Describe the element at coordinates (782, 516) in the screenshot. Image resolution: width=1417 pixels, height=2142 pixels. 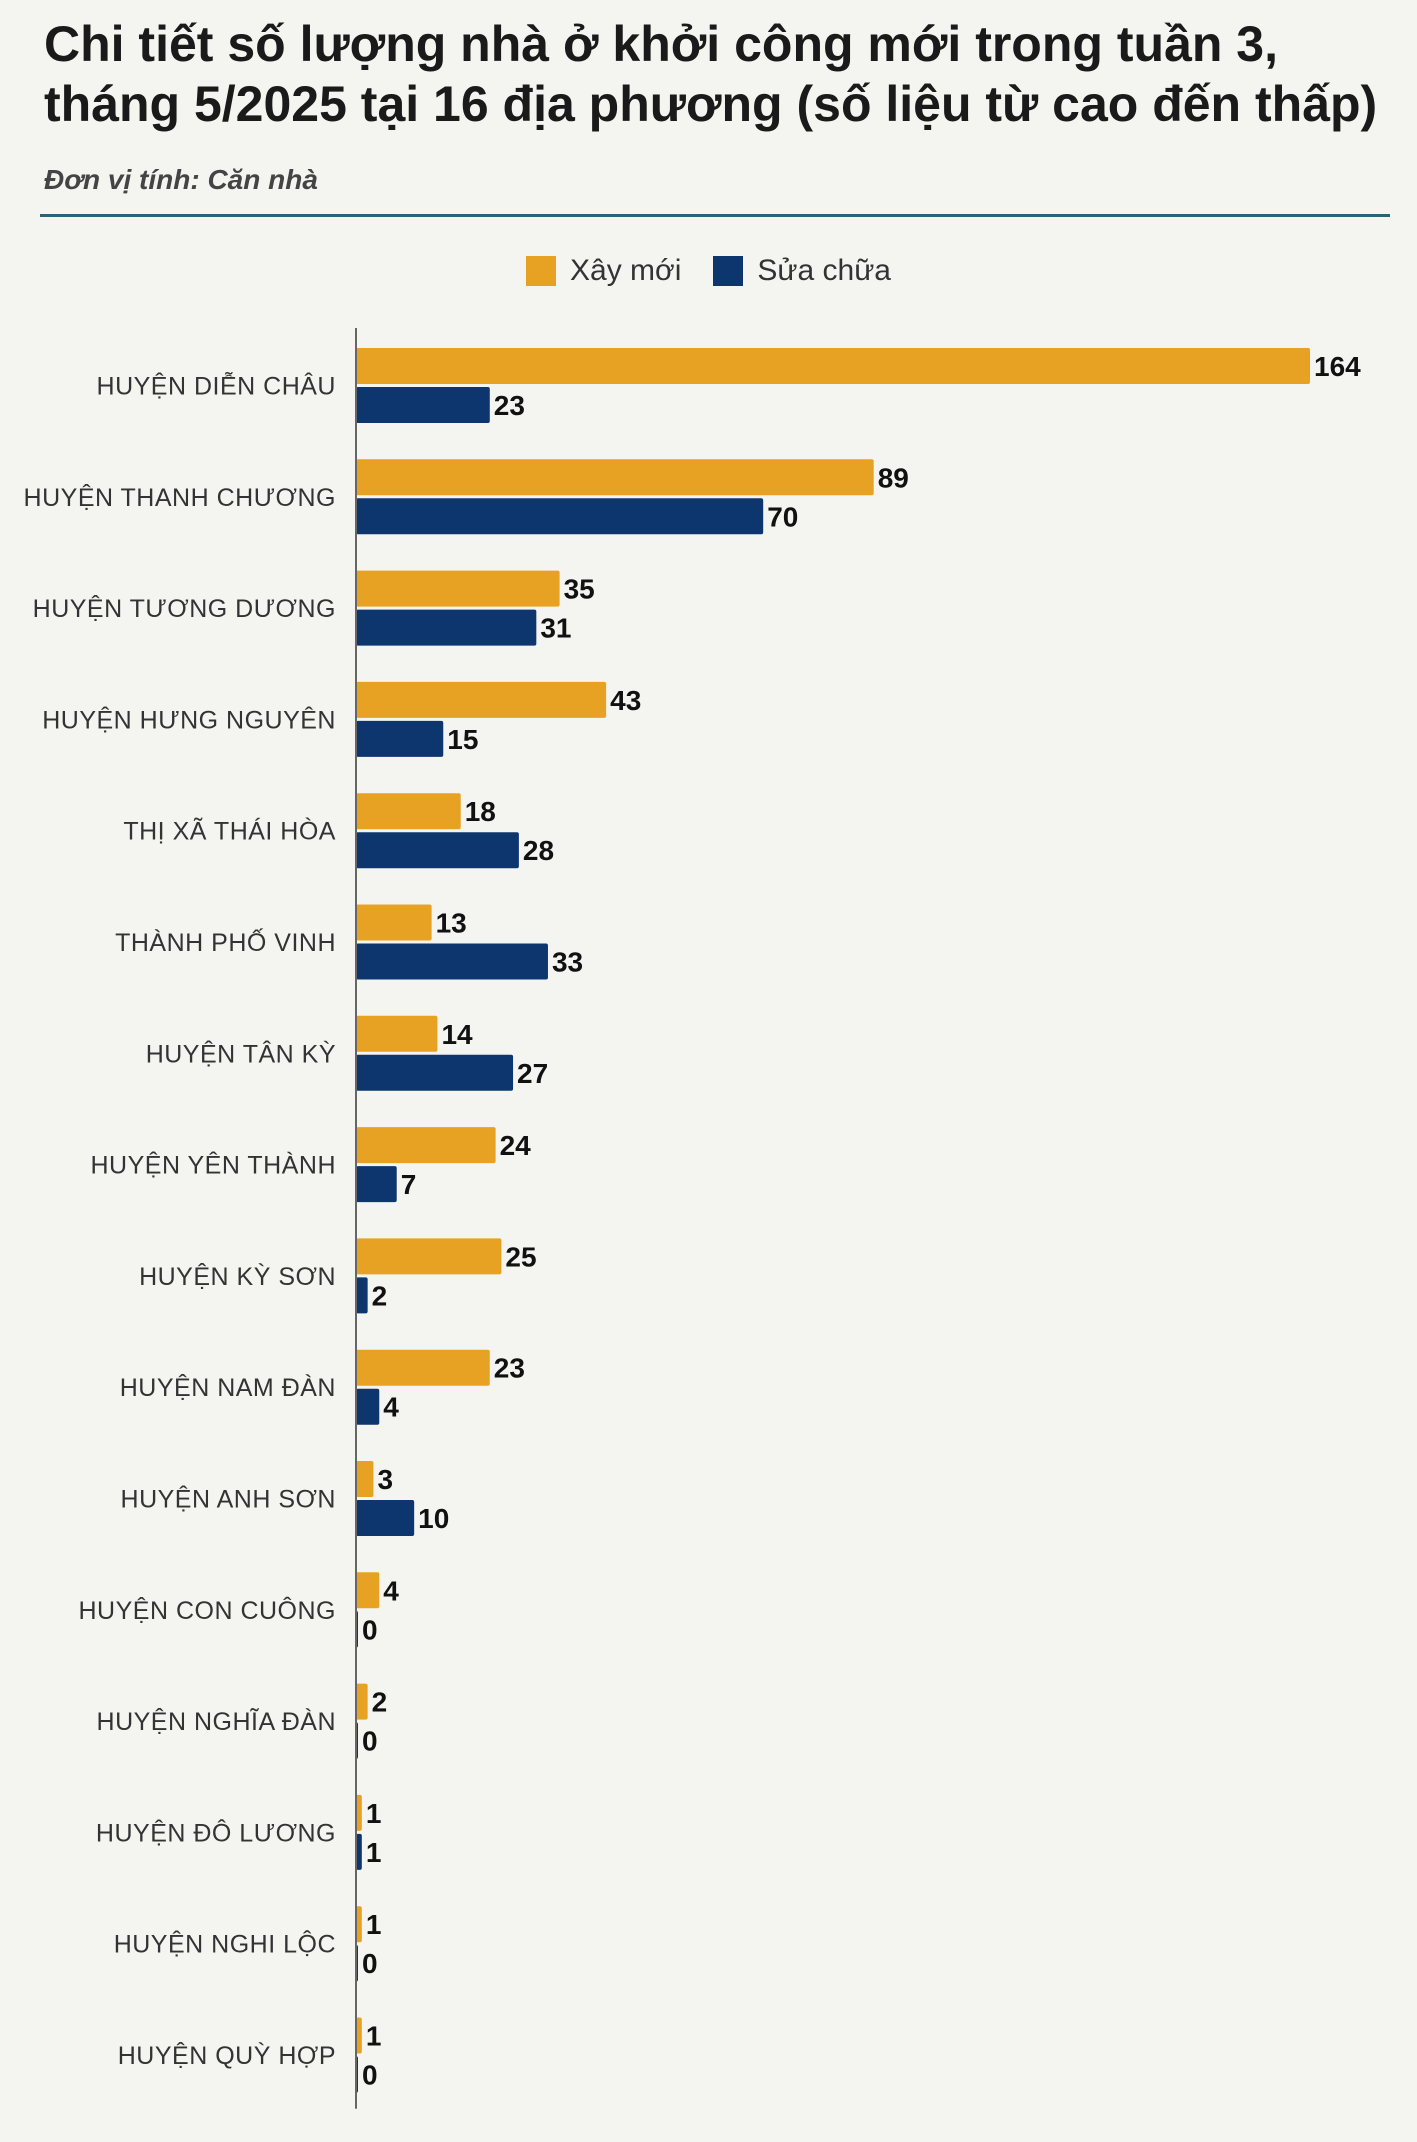
I see `value-label-repair: 70` at that location.